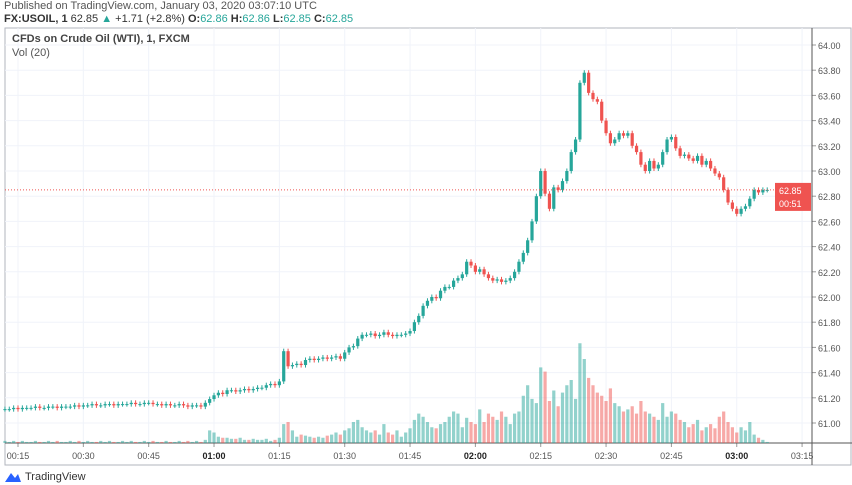 The width and height of the screenshot is (852, 485). Describe the element at coordinates (793, 196) in the screenshot. I see `last-price-label-bg` at that location.